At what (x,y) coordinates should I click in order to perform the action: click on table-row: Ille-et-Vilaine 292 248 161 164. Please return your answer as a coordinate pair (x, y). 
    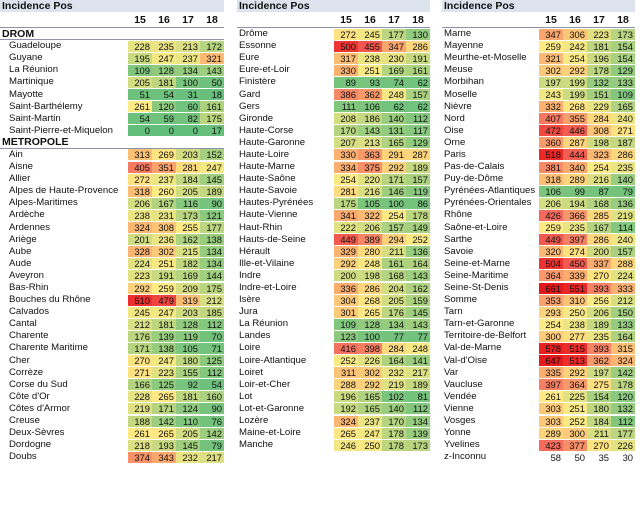
    Looking at the image, I should click on (333, 264).